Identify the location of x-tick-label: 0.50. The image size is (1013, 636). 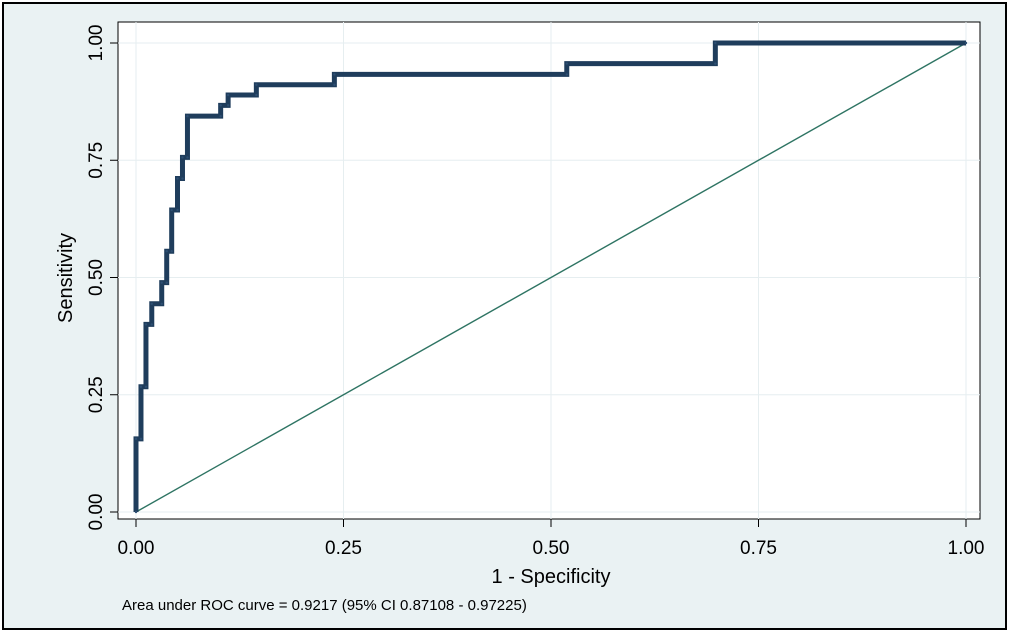
(551, 548).